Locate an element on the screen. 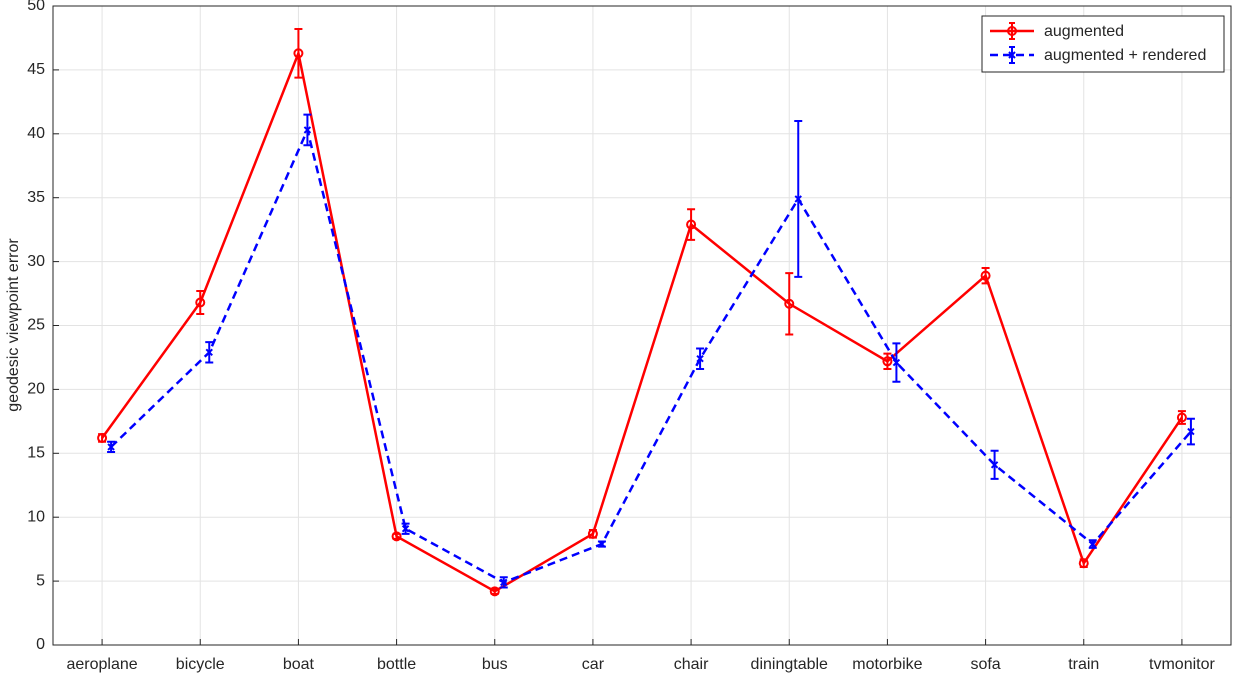 The image size is (1235, 680). x-tick-label: aeroplane is located at coordinates (101, 664).